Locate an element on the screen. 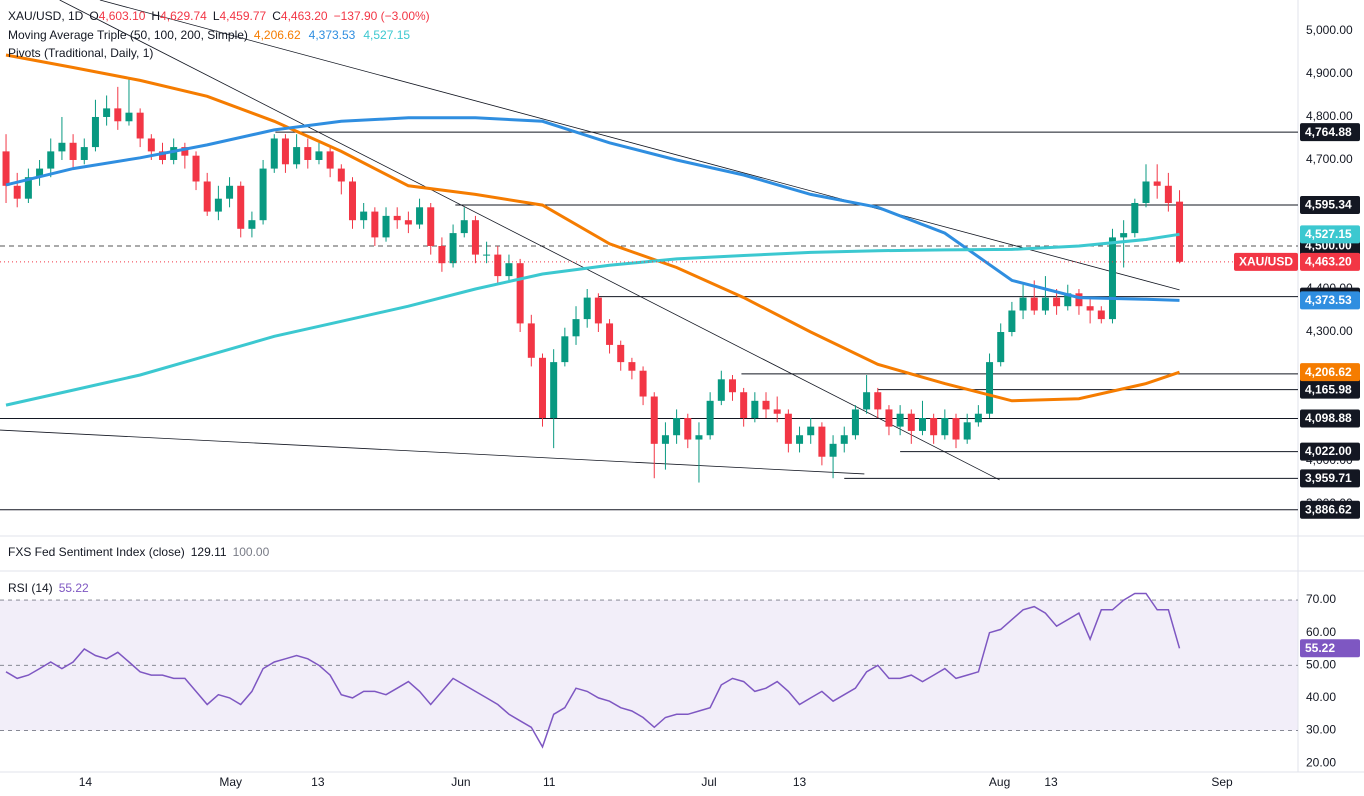 This screenshot has width=1364, height=796. ohlc-key: H is located at coordinates (156, 16).